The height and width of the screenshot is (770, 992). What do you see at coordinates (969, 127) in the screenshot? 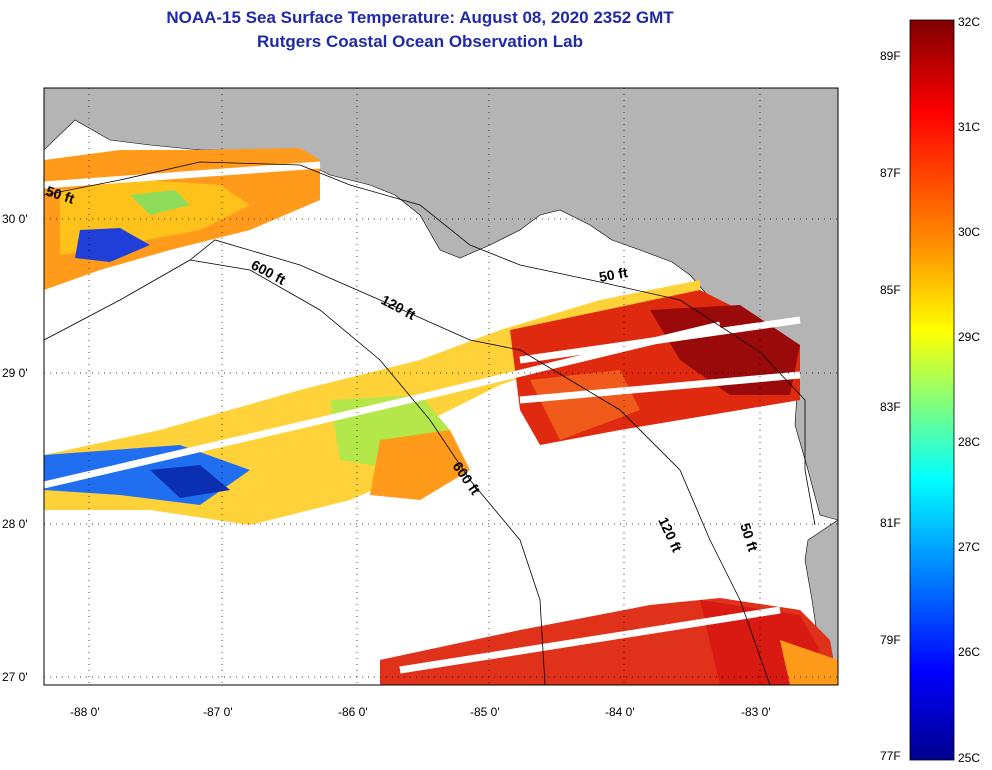
I see `colorbar-celsius-label: 31C` at bounding box center [969, 127].